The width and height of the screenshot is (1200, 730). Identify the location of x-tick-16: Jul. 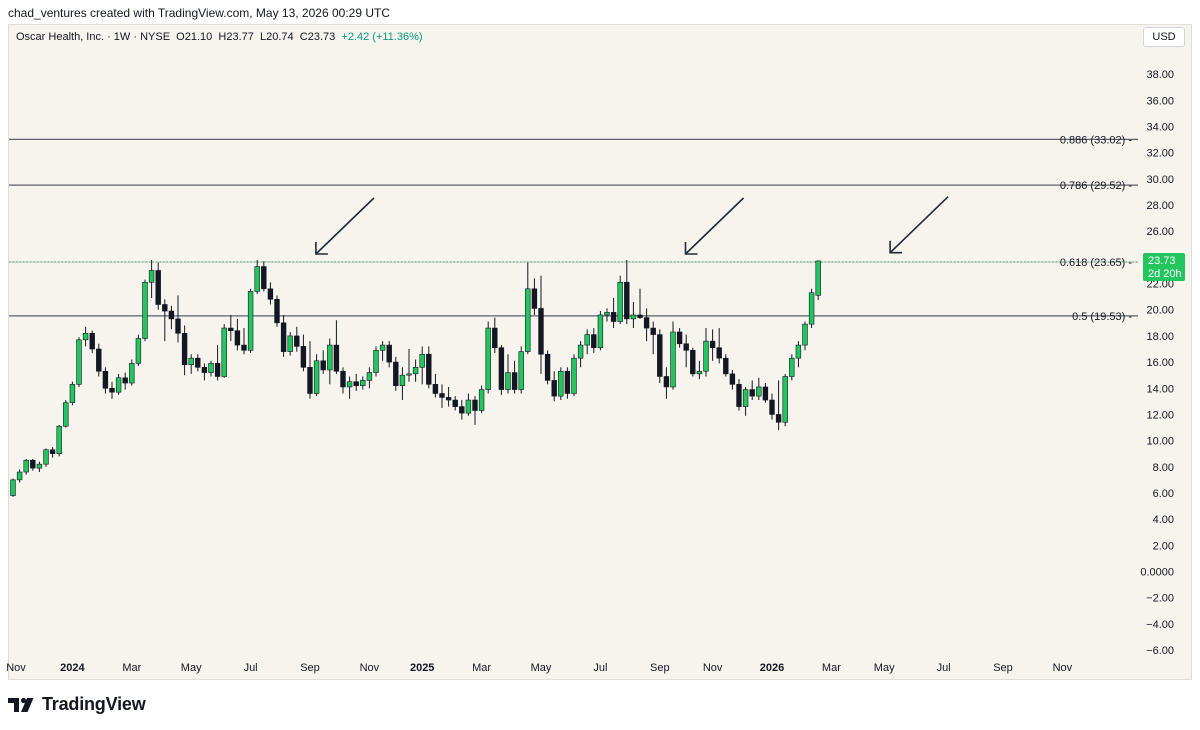
(944, 668).